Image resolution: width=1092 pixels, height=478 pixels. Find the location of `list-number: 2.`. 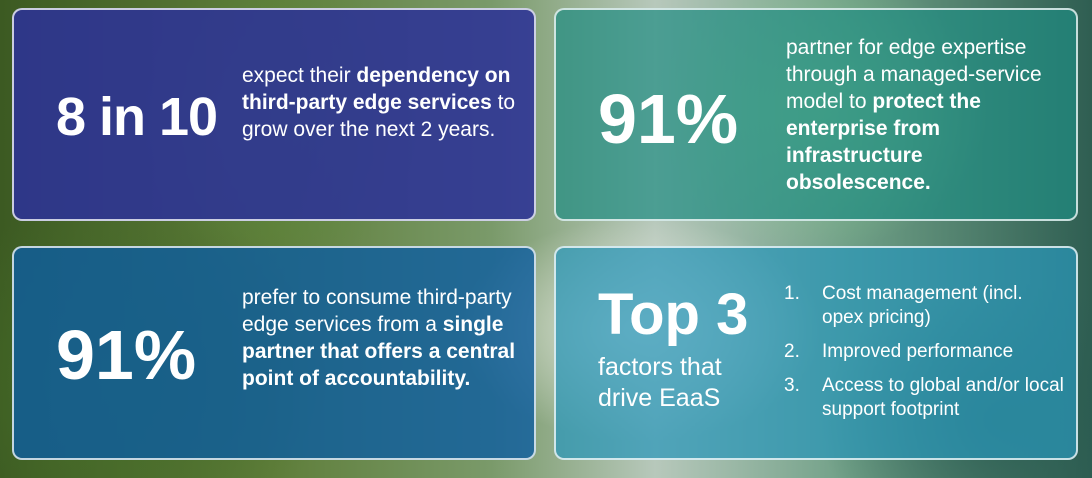

list-number: 2. is located at coordinates (792, 351).